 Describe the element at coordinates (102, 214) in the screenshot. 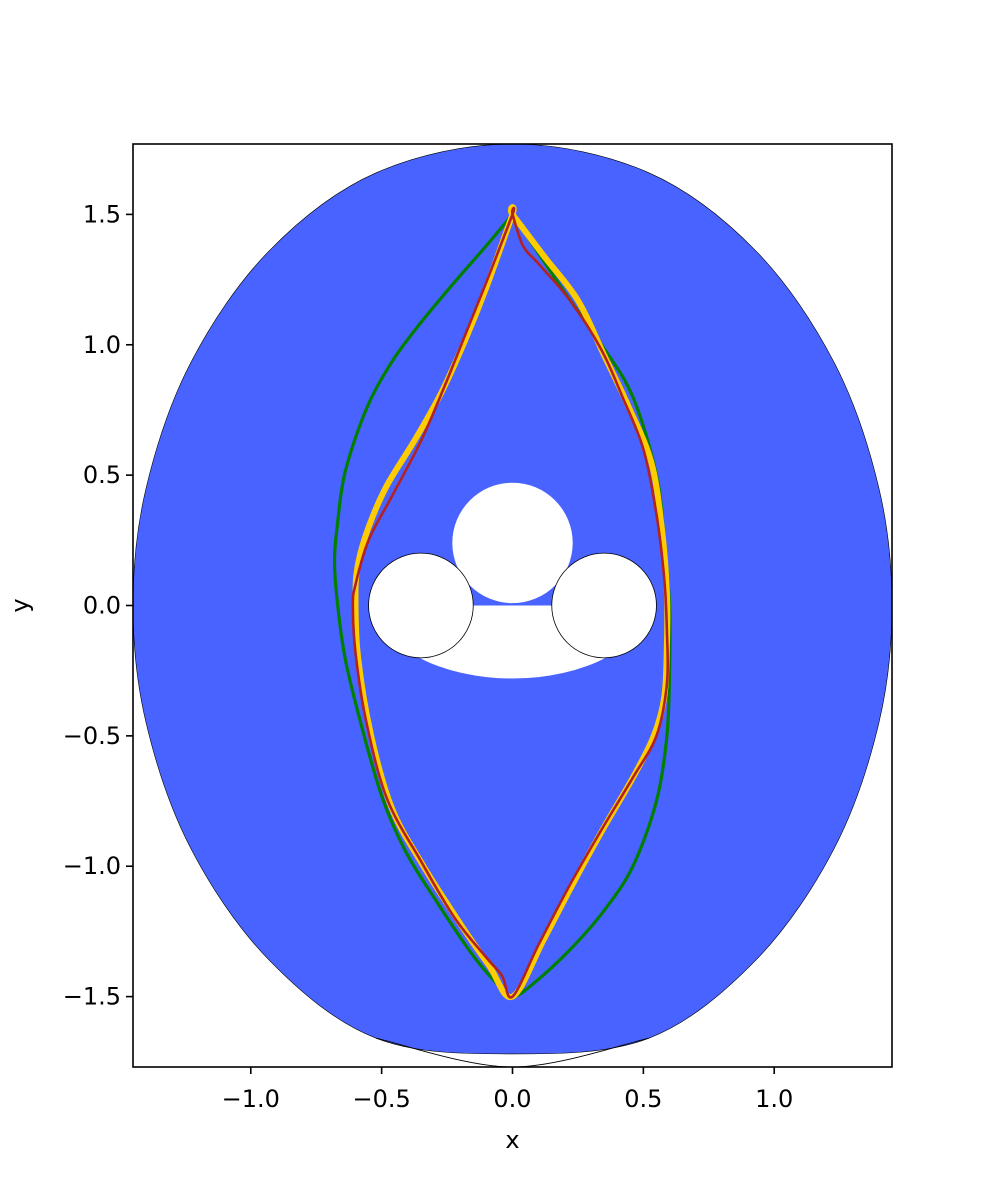

I see `y-tick-label: 1.5` at that location.